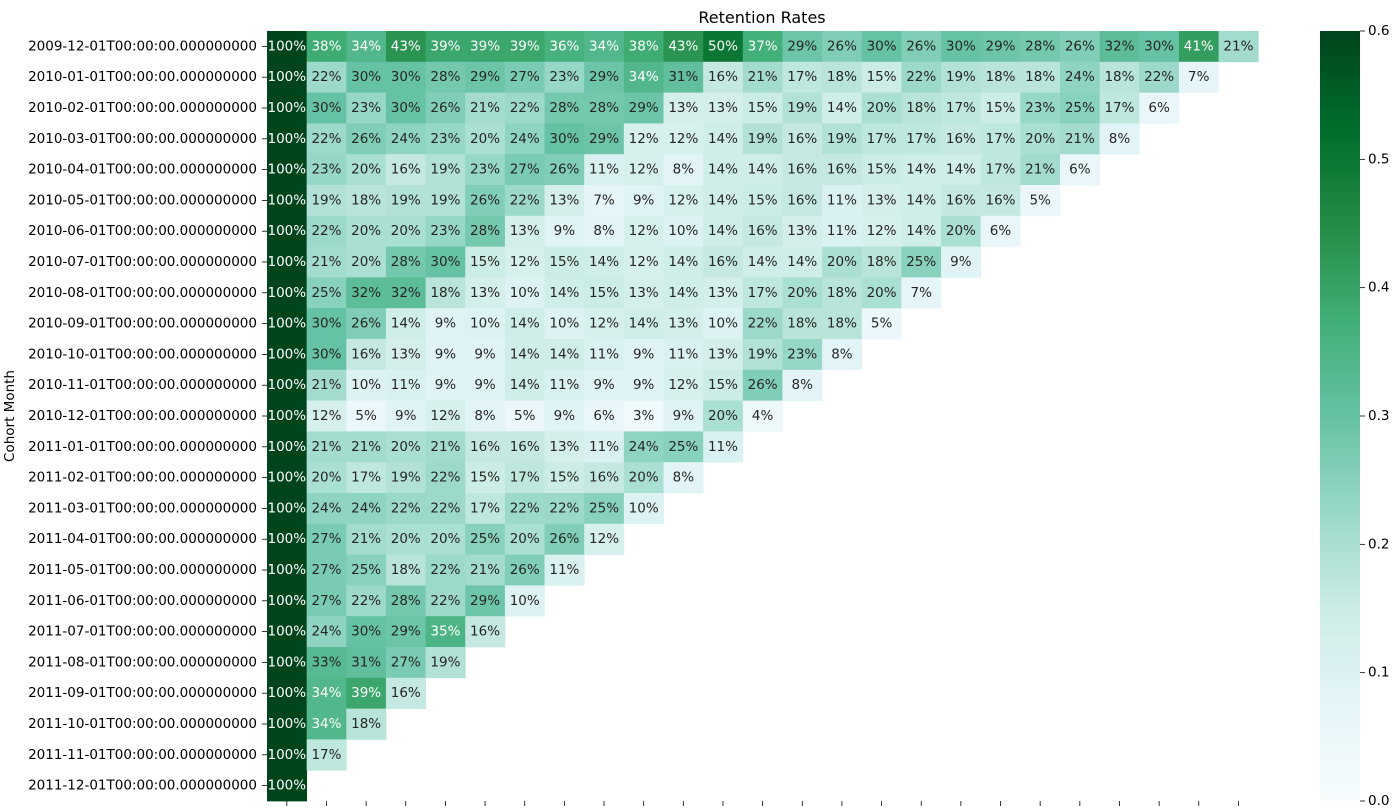 Image resolution: width=1397 pixels, height=808 pixels. Describe the element at coordinates (485, 324) in the screenshot. I see `cell-label: 10%` at that location.